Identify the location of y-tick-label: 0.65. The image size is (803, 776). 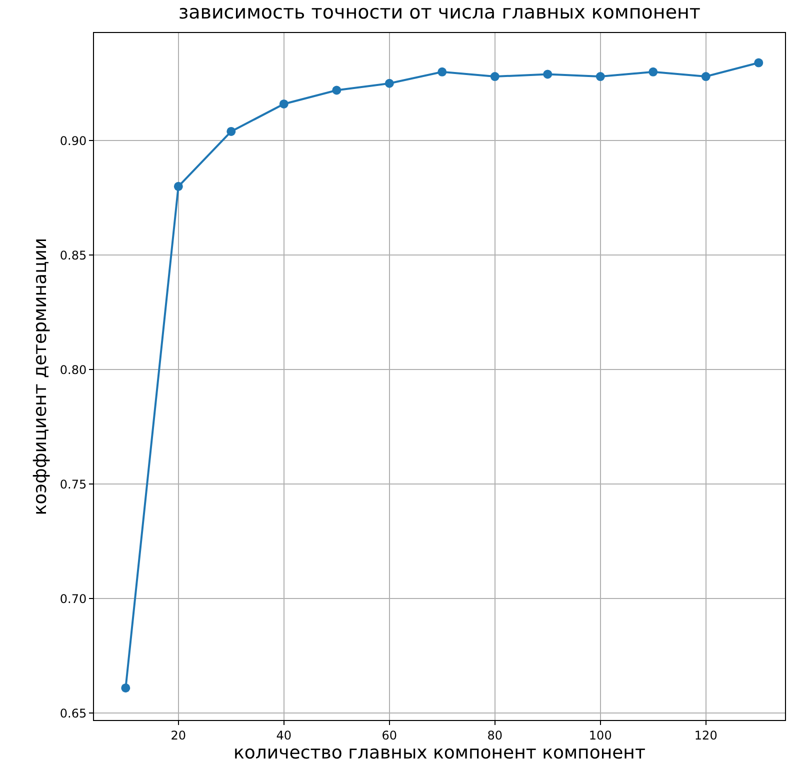
(73, 713).